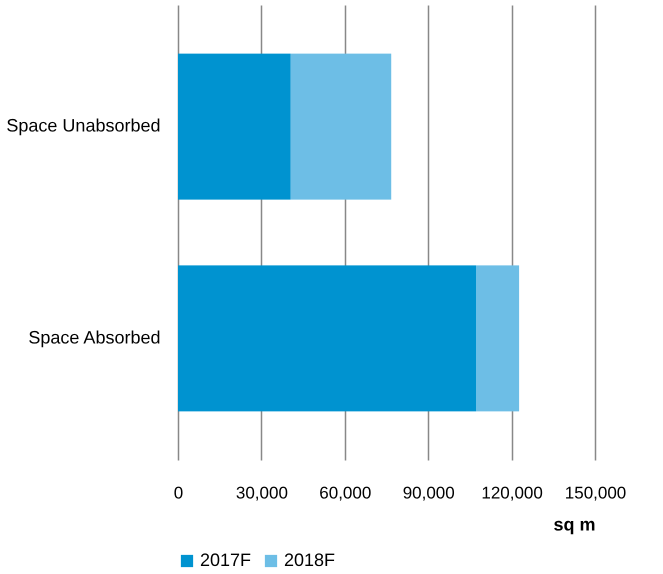 The height and width of the screenshot is (574, 663). What do you see at coordinates (428, 493) in the screenshot?
I see `x-tick-label: 90,000` at bounding box center [428, 493].